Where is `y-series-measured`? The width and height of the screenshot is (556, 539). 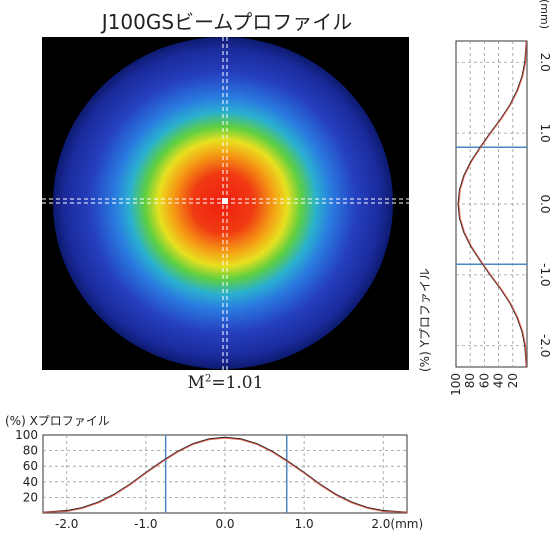 y-series-measured is located at coordinates (492, 204).